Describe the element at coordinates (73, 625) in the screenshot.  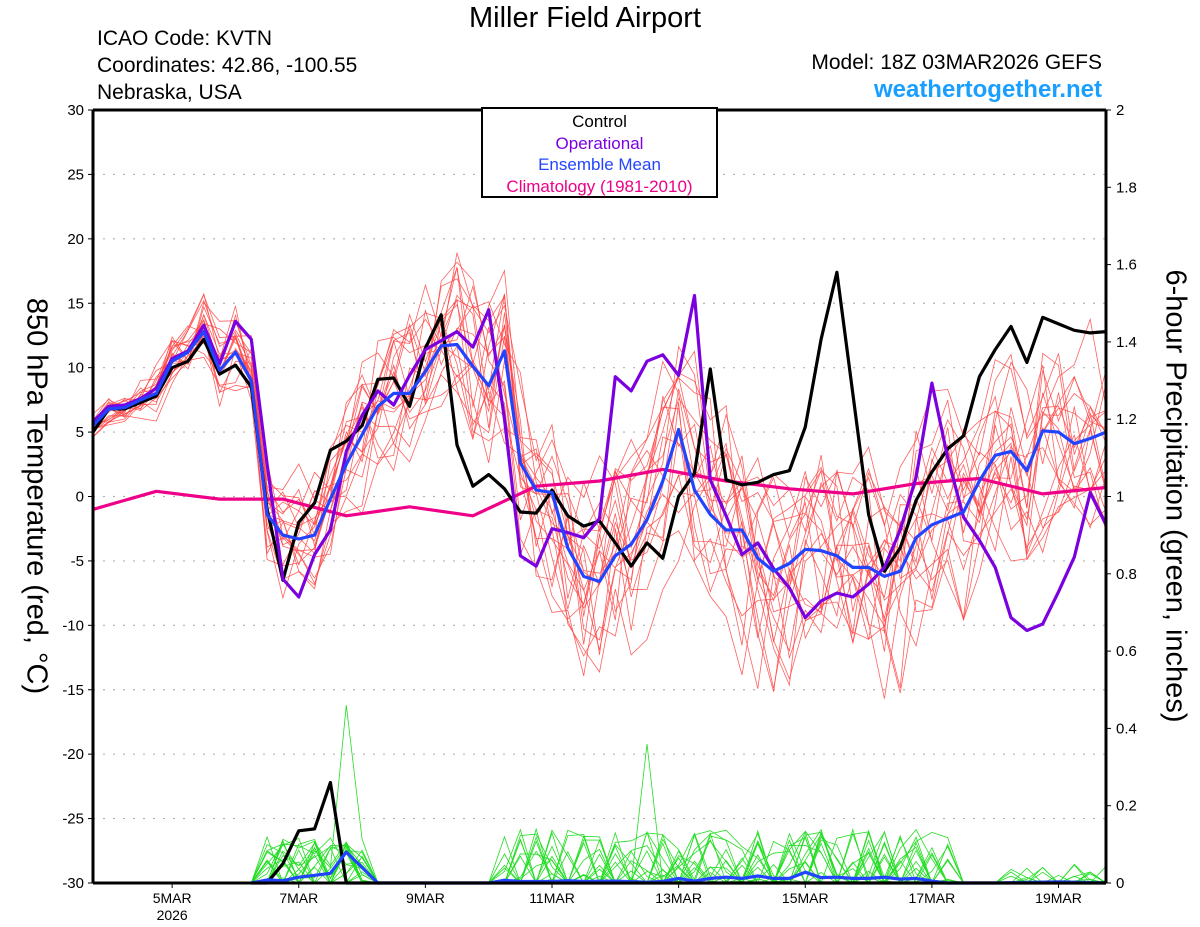
I see `y-tick-label: -10` at that location.